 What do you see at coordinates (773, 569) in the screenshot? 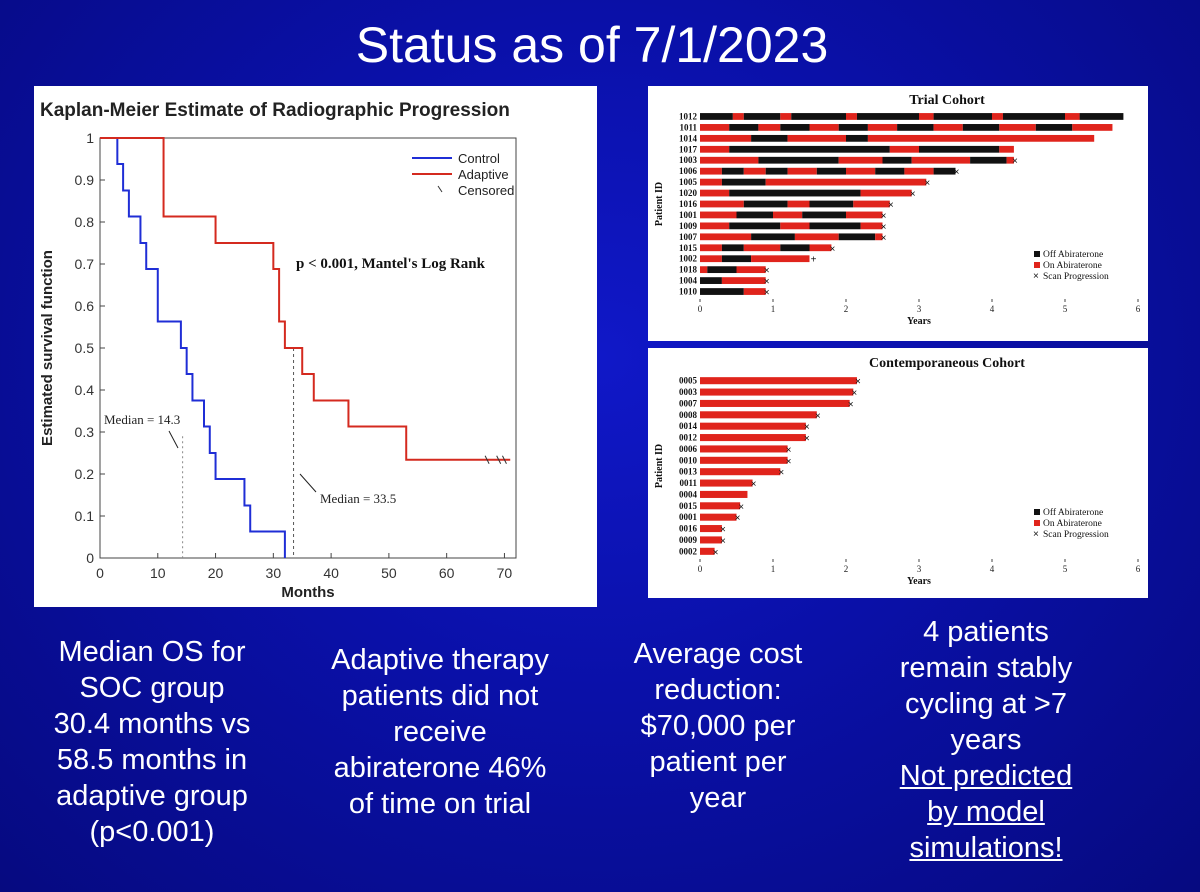
I see `x-tick-label: 1` at bounding box center [773, 569].